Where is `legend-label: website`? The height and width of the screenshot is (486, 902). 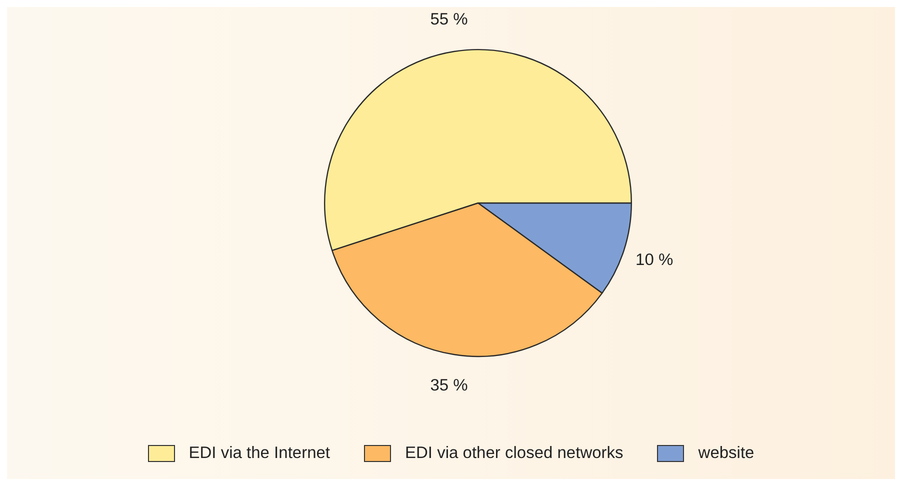 legend-label: website is located at coordinates (726, 453).